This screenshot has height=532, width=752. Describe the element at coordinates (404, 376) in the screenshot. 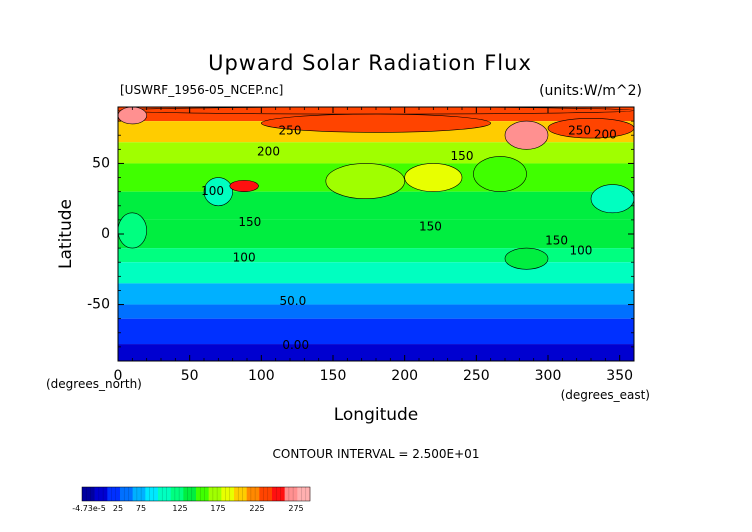

I see `x-tick-label-200: 200` at that location.